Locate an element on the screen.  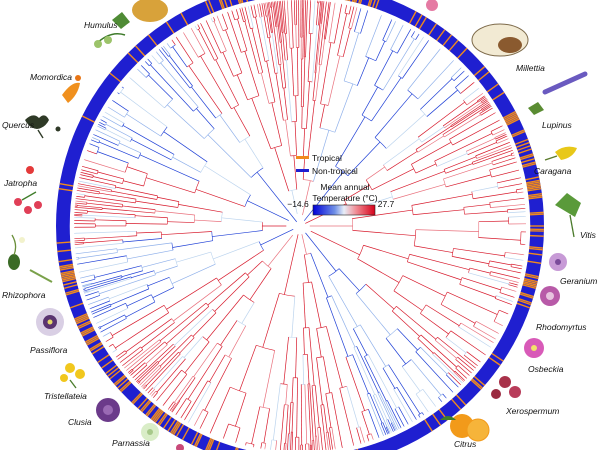
tristellateia-illustration is located at coordinates (72, 376).